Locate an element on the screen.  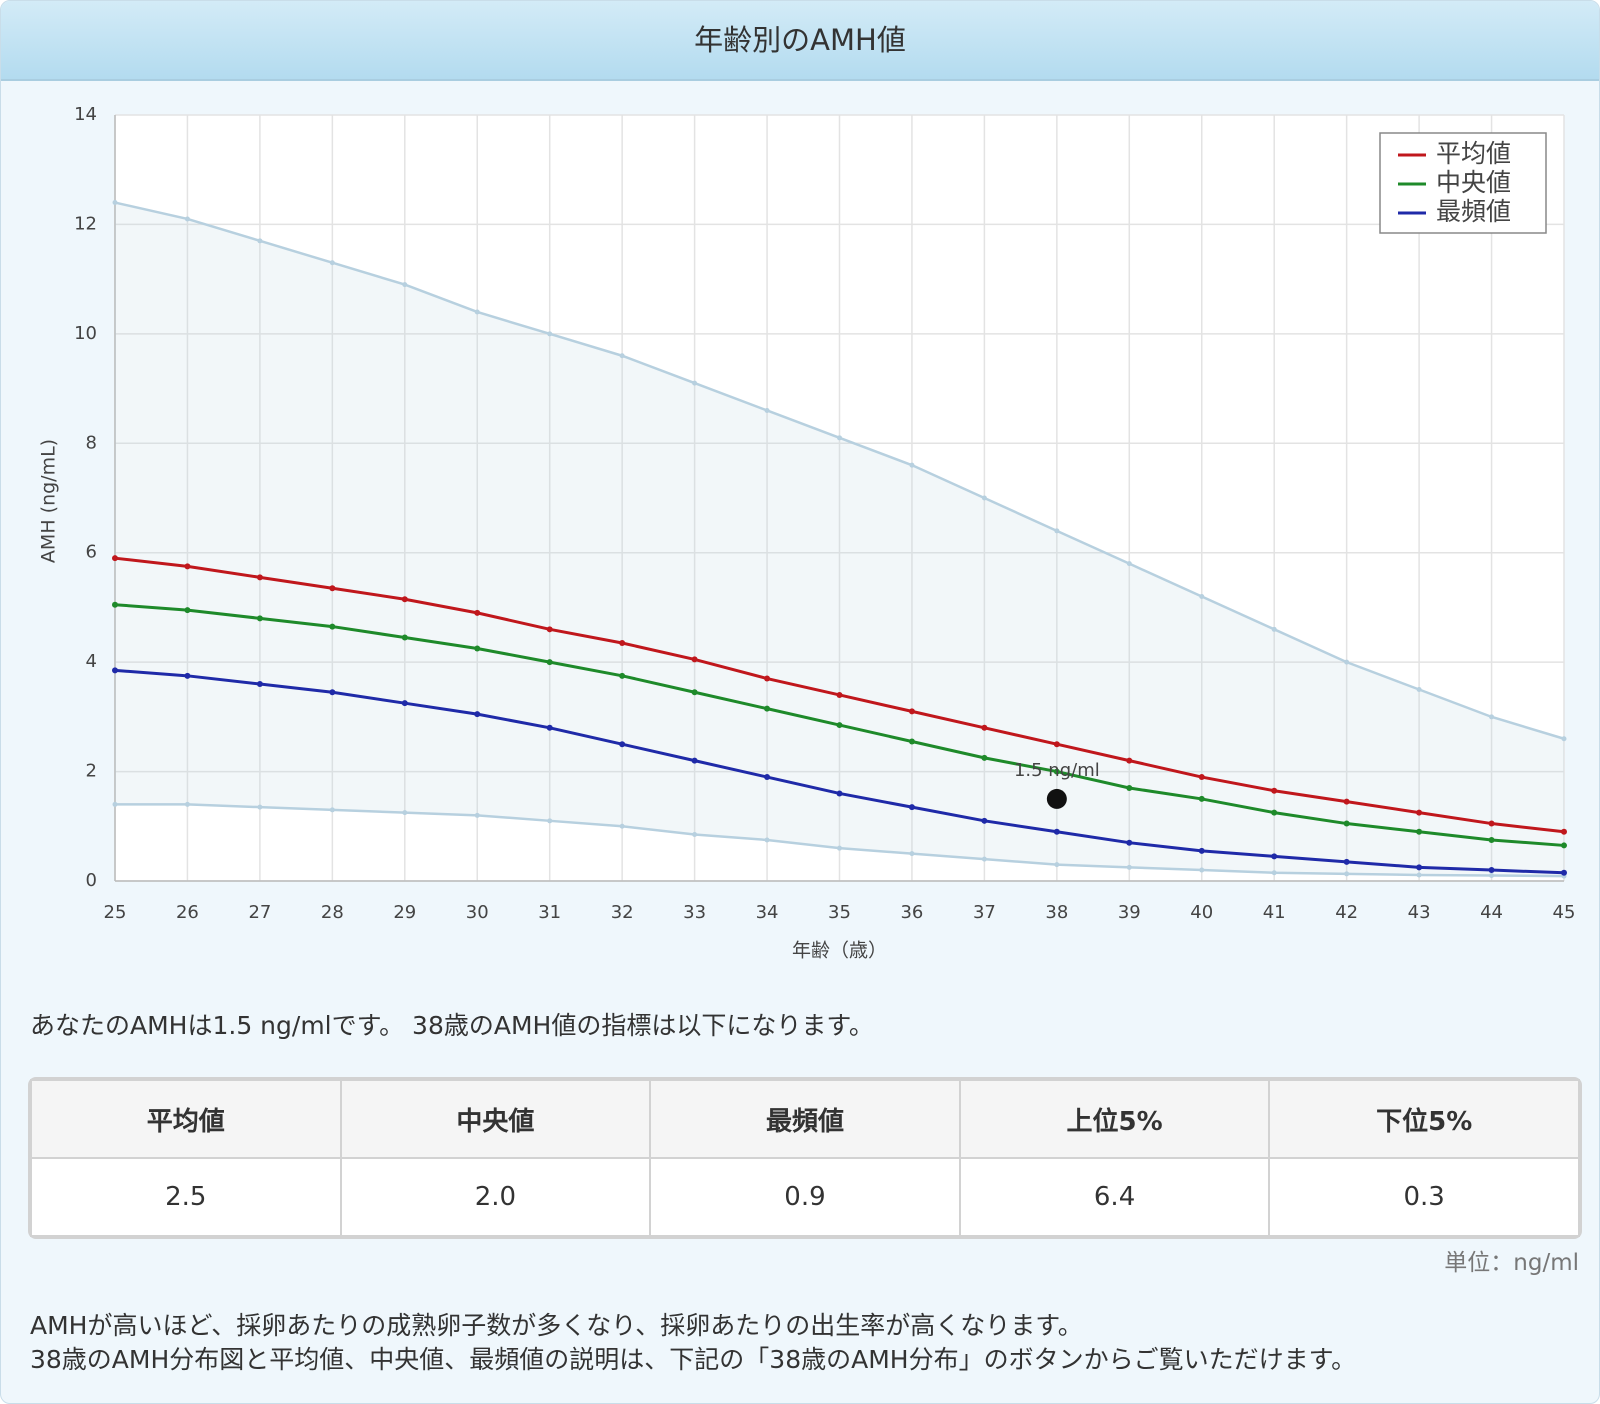
y-tick-label: 2 is located at coordinates (91, 771).